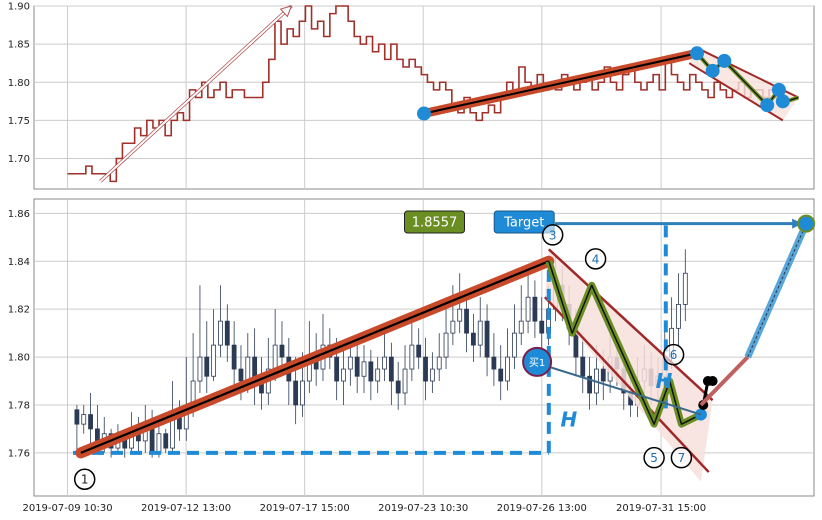 This screenshot has width=822, height=520. What do you see at coordinates (19, 310) in the screenshot?
I see `bottom-y-tick-label: 1.82` at bounding box center [19, 310].